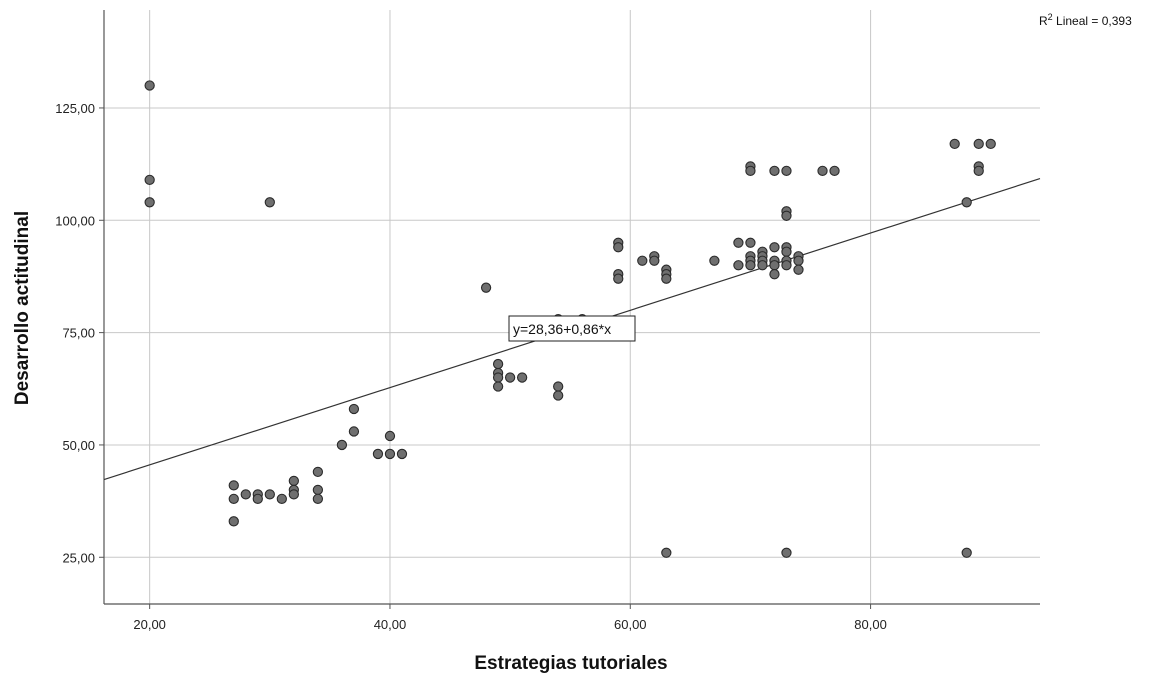 This screenshot has height=675, width=1163. What do you see at coordinates (1085, 20) in the screenshot?
I see `r2-label: R2 Lineal = 0,393` at bounding box center [1085, 20].